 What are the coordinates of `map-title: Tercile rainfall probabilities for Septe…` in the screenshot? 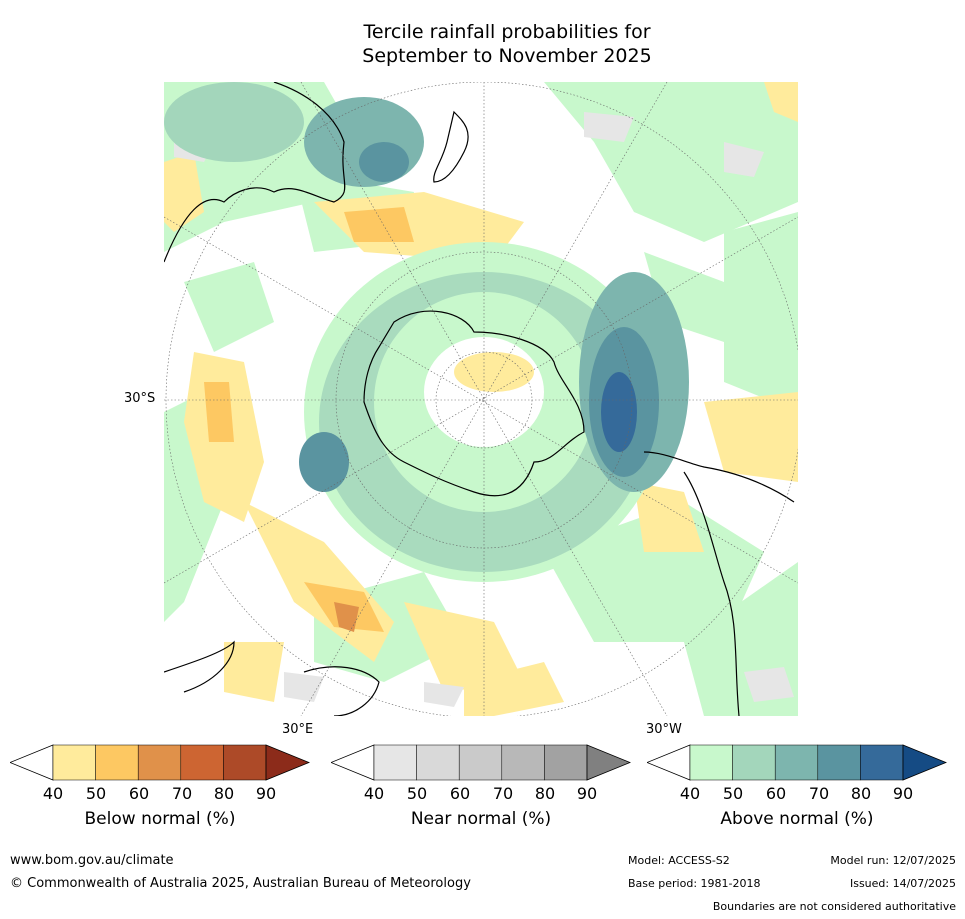 It's located at (482, 44).